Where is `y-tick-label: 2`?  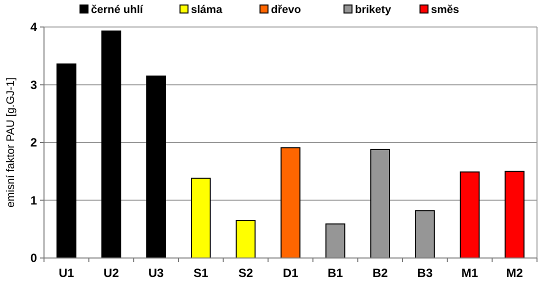
y-tick-label: 2 is located at coordinates (34, 143).